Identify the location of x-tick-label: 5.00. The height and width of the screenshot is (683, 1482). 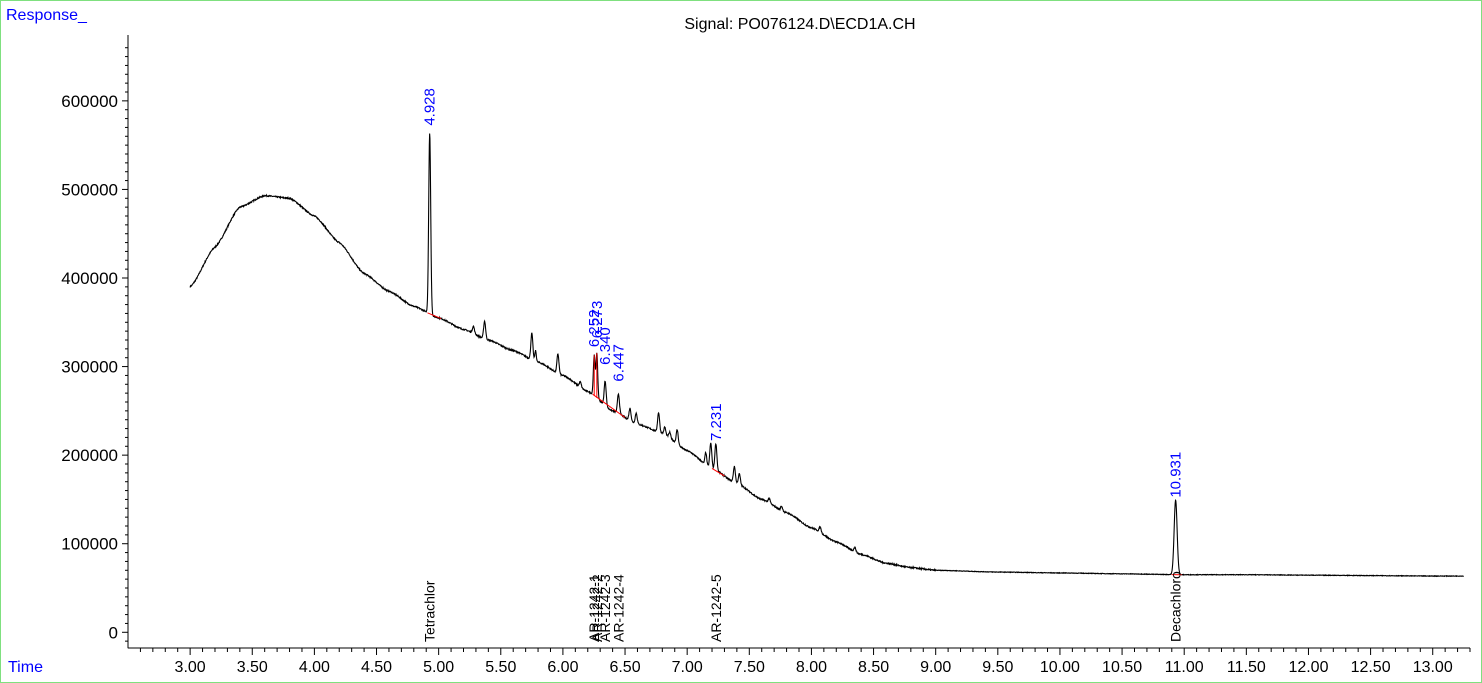
(438, 667).